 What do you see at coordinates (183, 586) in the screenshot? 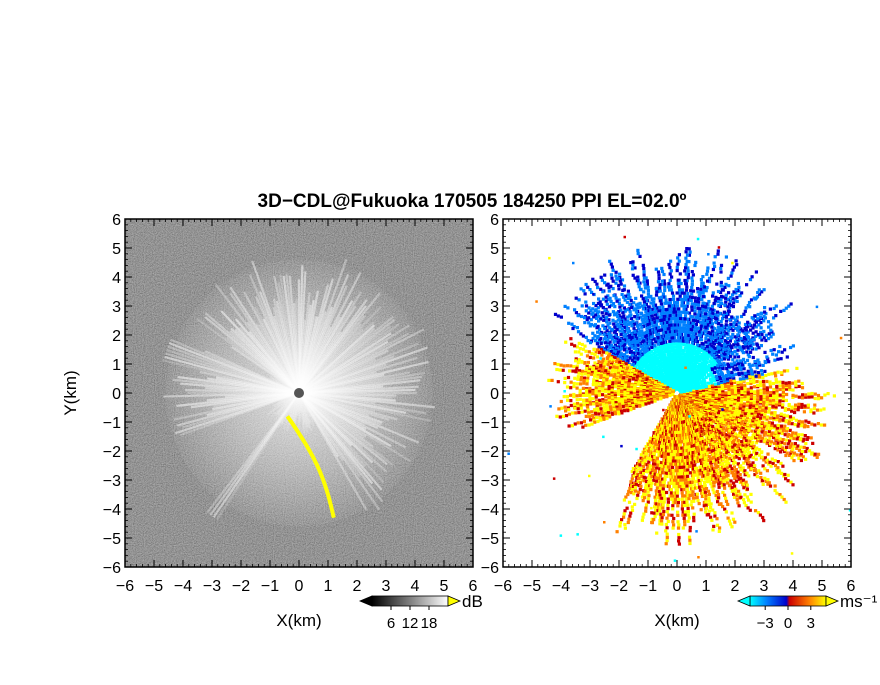
I see `power-x-tick-label: −4` at bounding box center [183, 586].